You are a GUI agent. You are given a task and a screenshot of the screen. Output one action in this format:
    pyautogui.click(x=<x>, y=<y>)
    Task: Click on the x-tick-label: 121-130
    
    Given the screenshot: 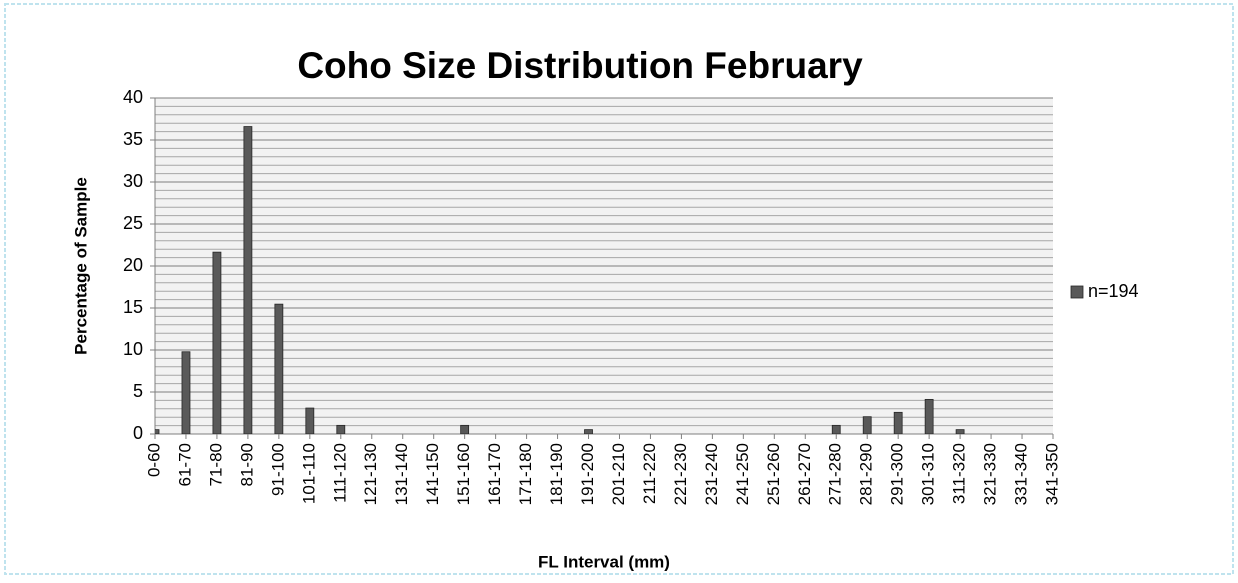 What is the action you would take?
    pyautogui.click(x=370, y=474)
    